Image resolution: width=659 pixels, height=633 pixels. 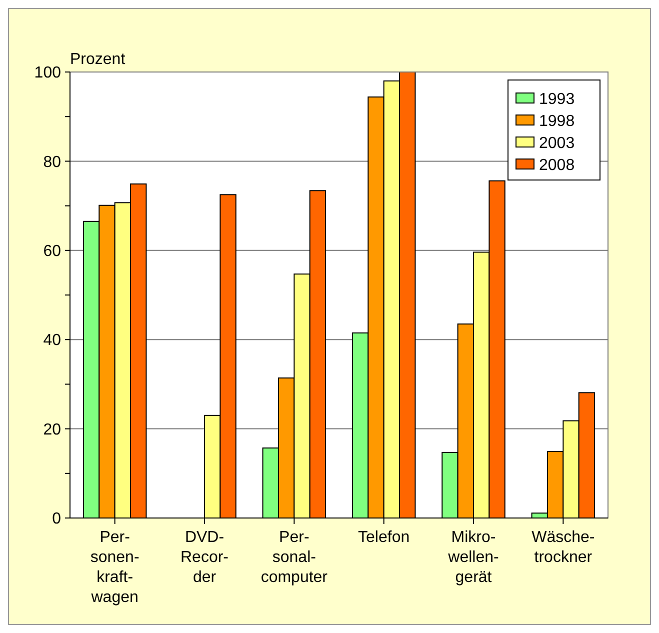 What do you see at coordinates (115, 567) in the screenshot?
I see `x-tick-label: Per- sonen- kraft- wagen` at bounding box center [115, 567].